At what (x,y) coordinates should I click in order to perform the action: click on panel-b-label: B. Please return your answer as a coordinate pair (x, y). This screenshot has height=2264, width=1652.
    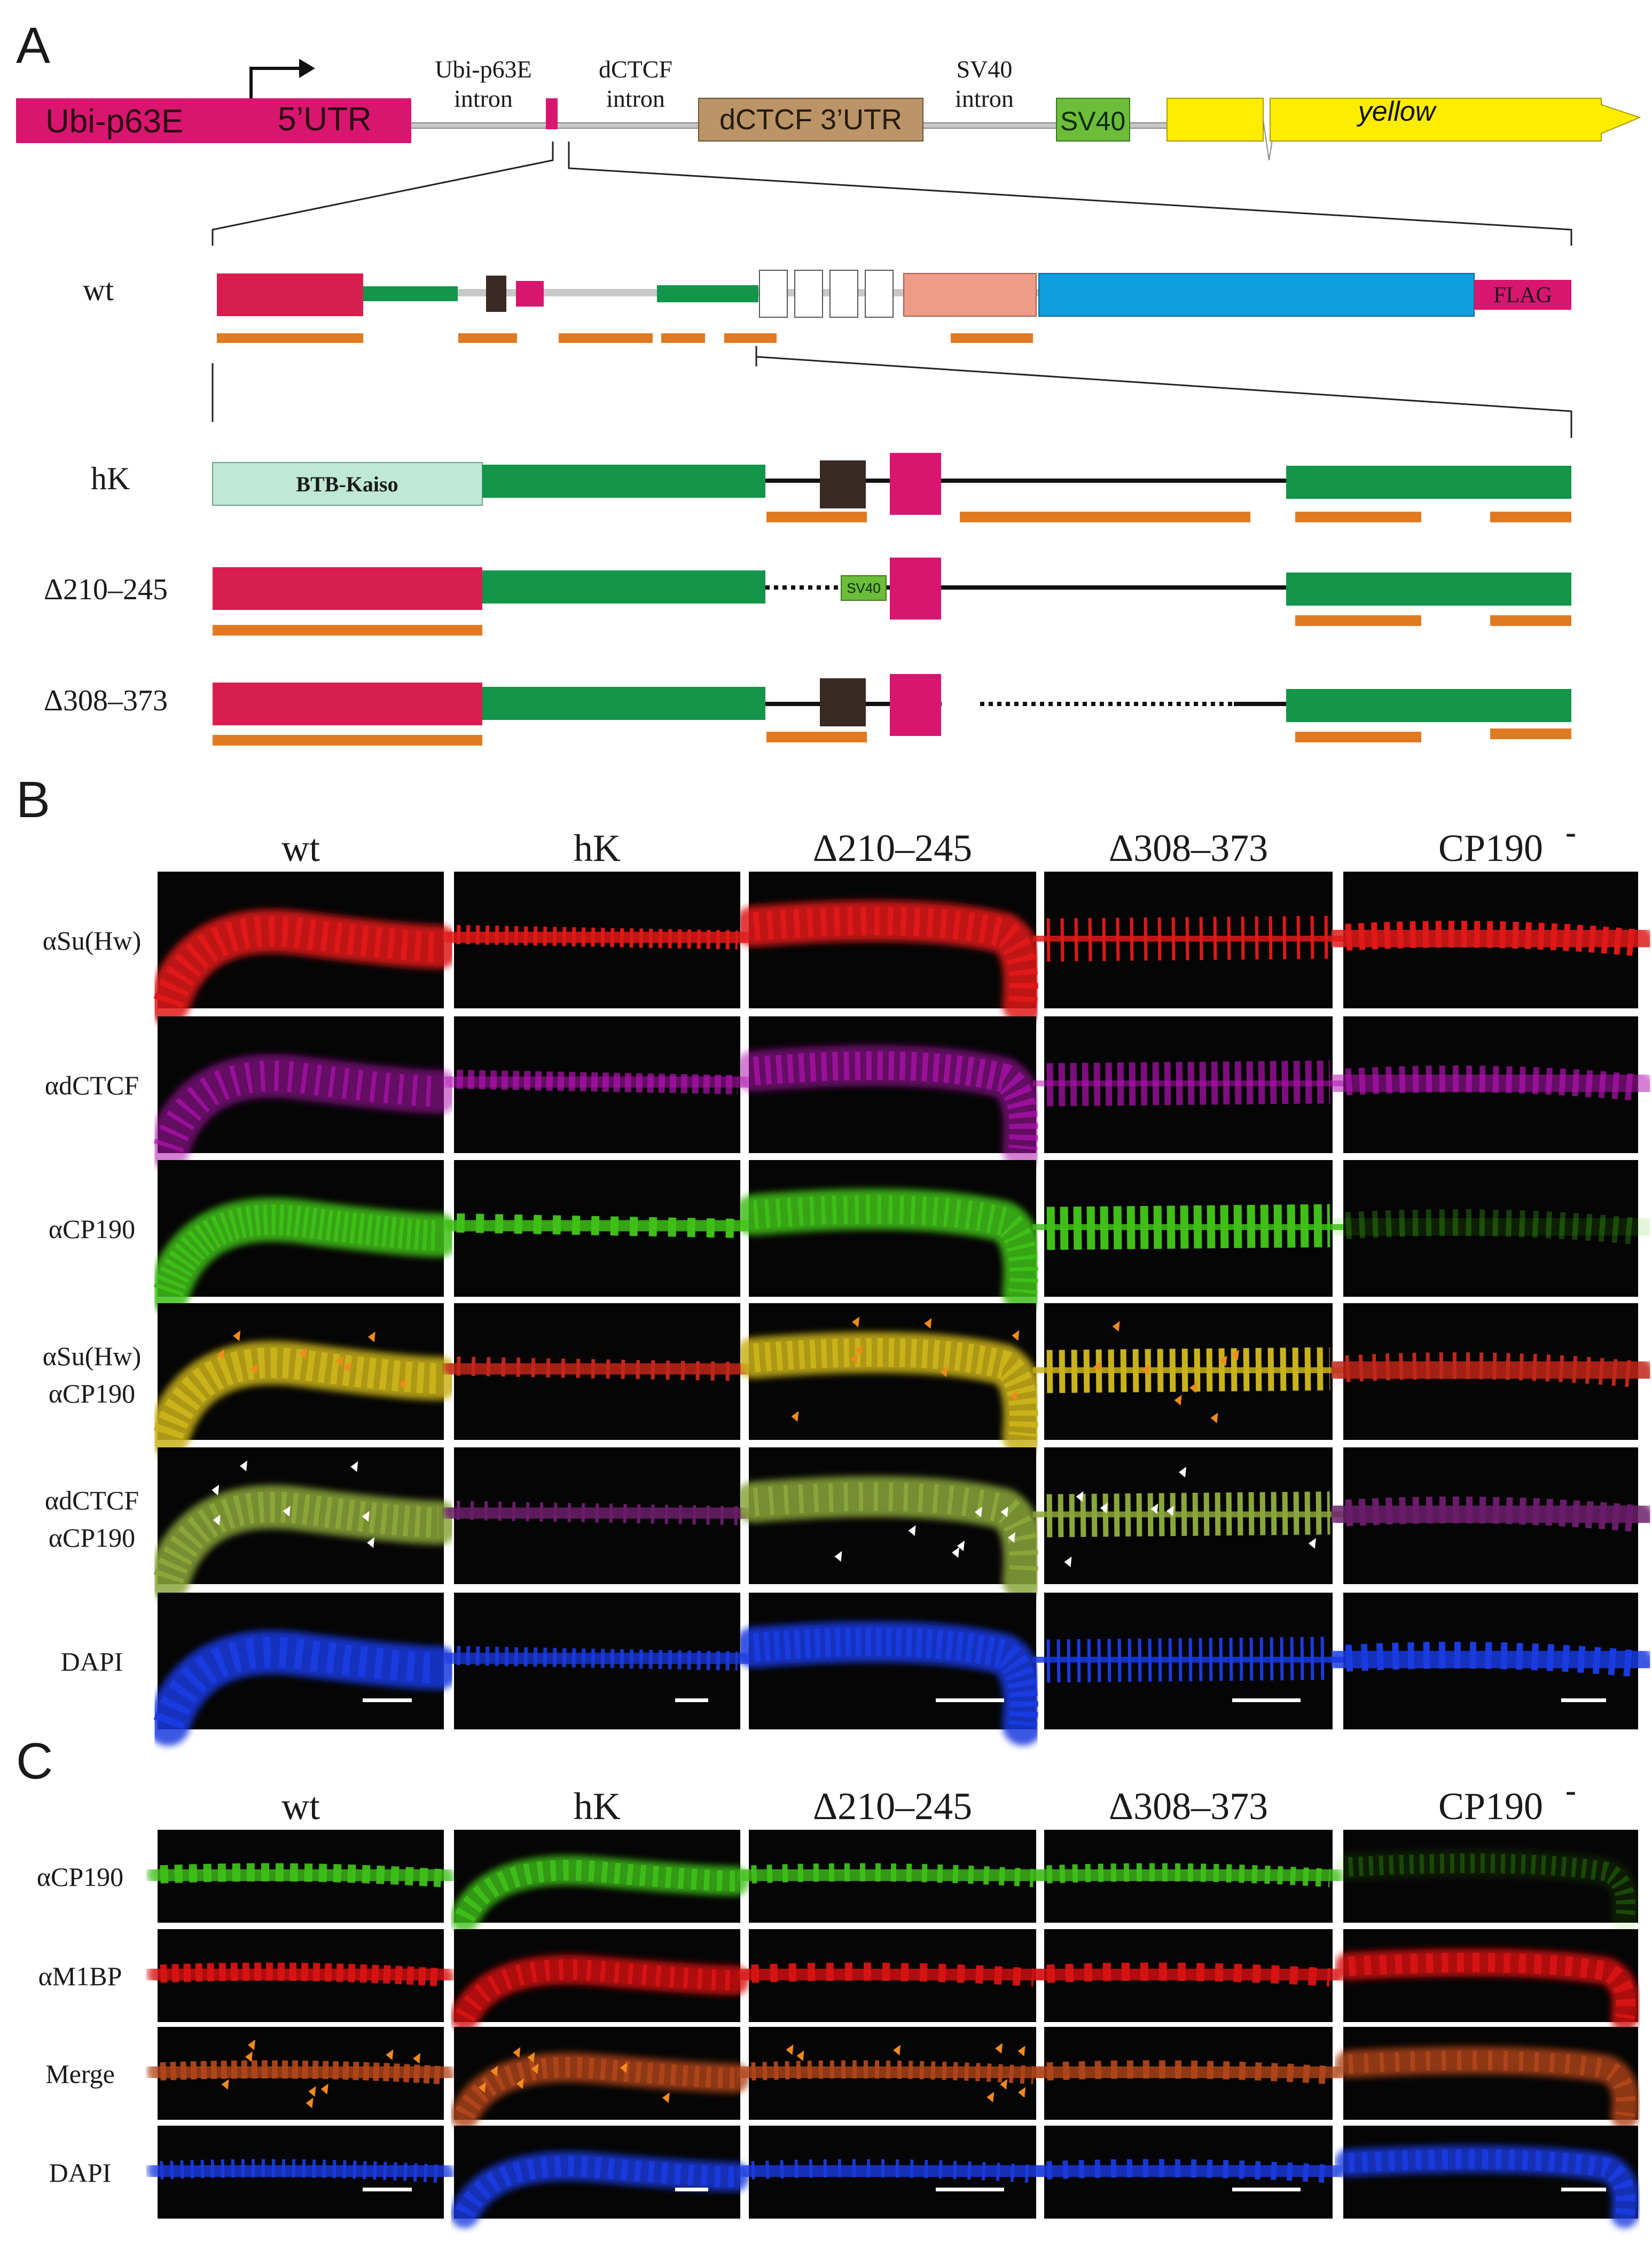
    Looking at the image, I should click on (33, 800).